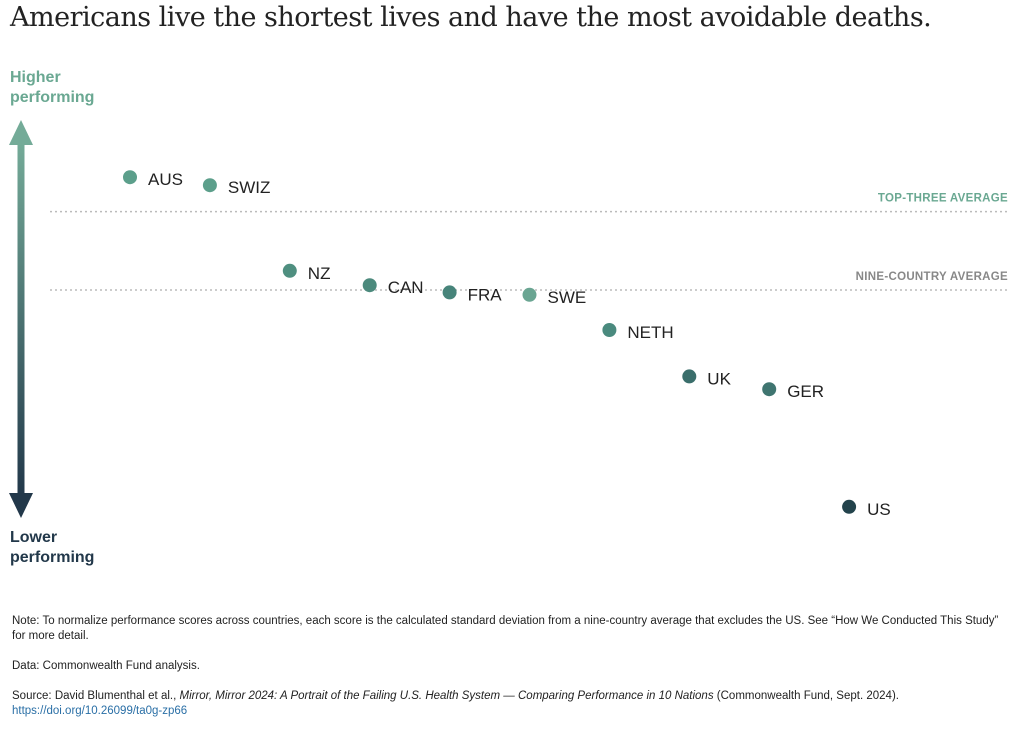 The width and height of the screenshot is (1026, 735). I want to click on data-label: SWIZ, so click(249, 187).